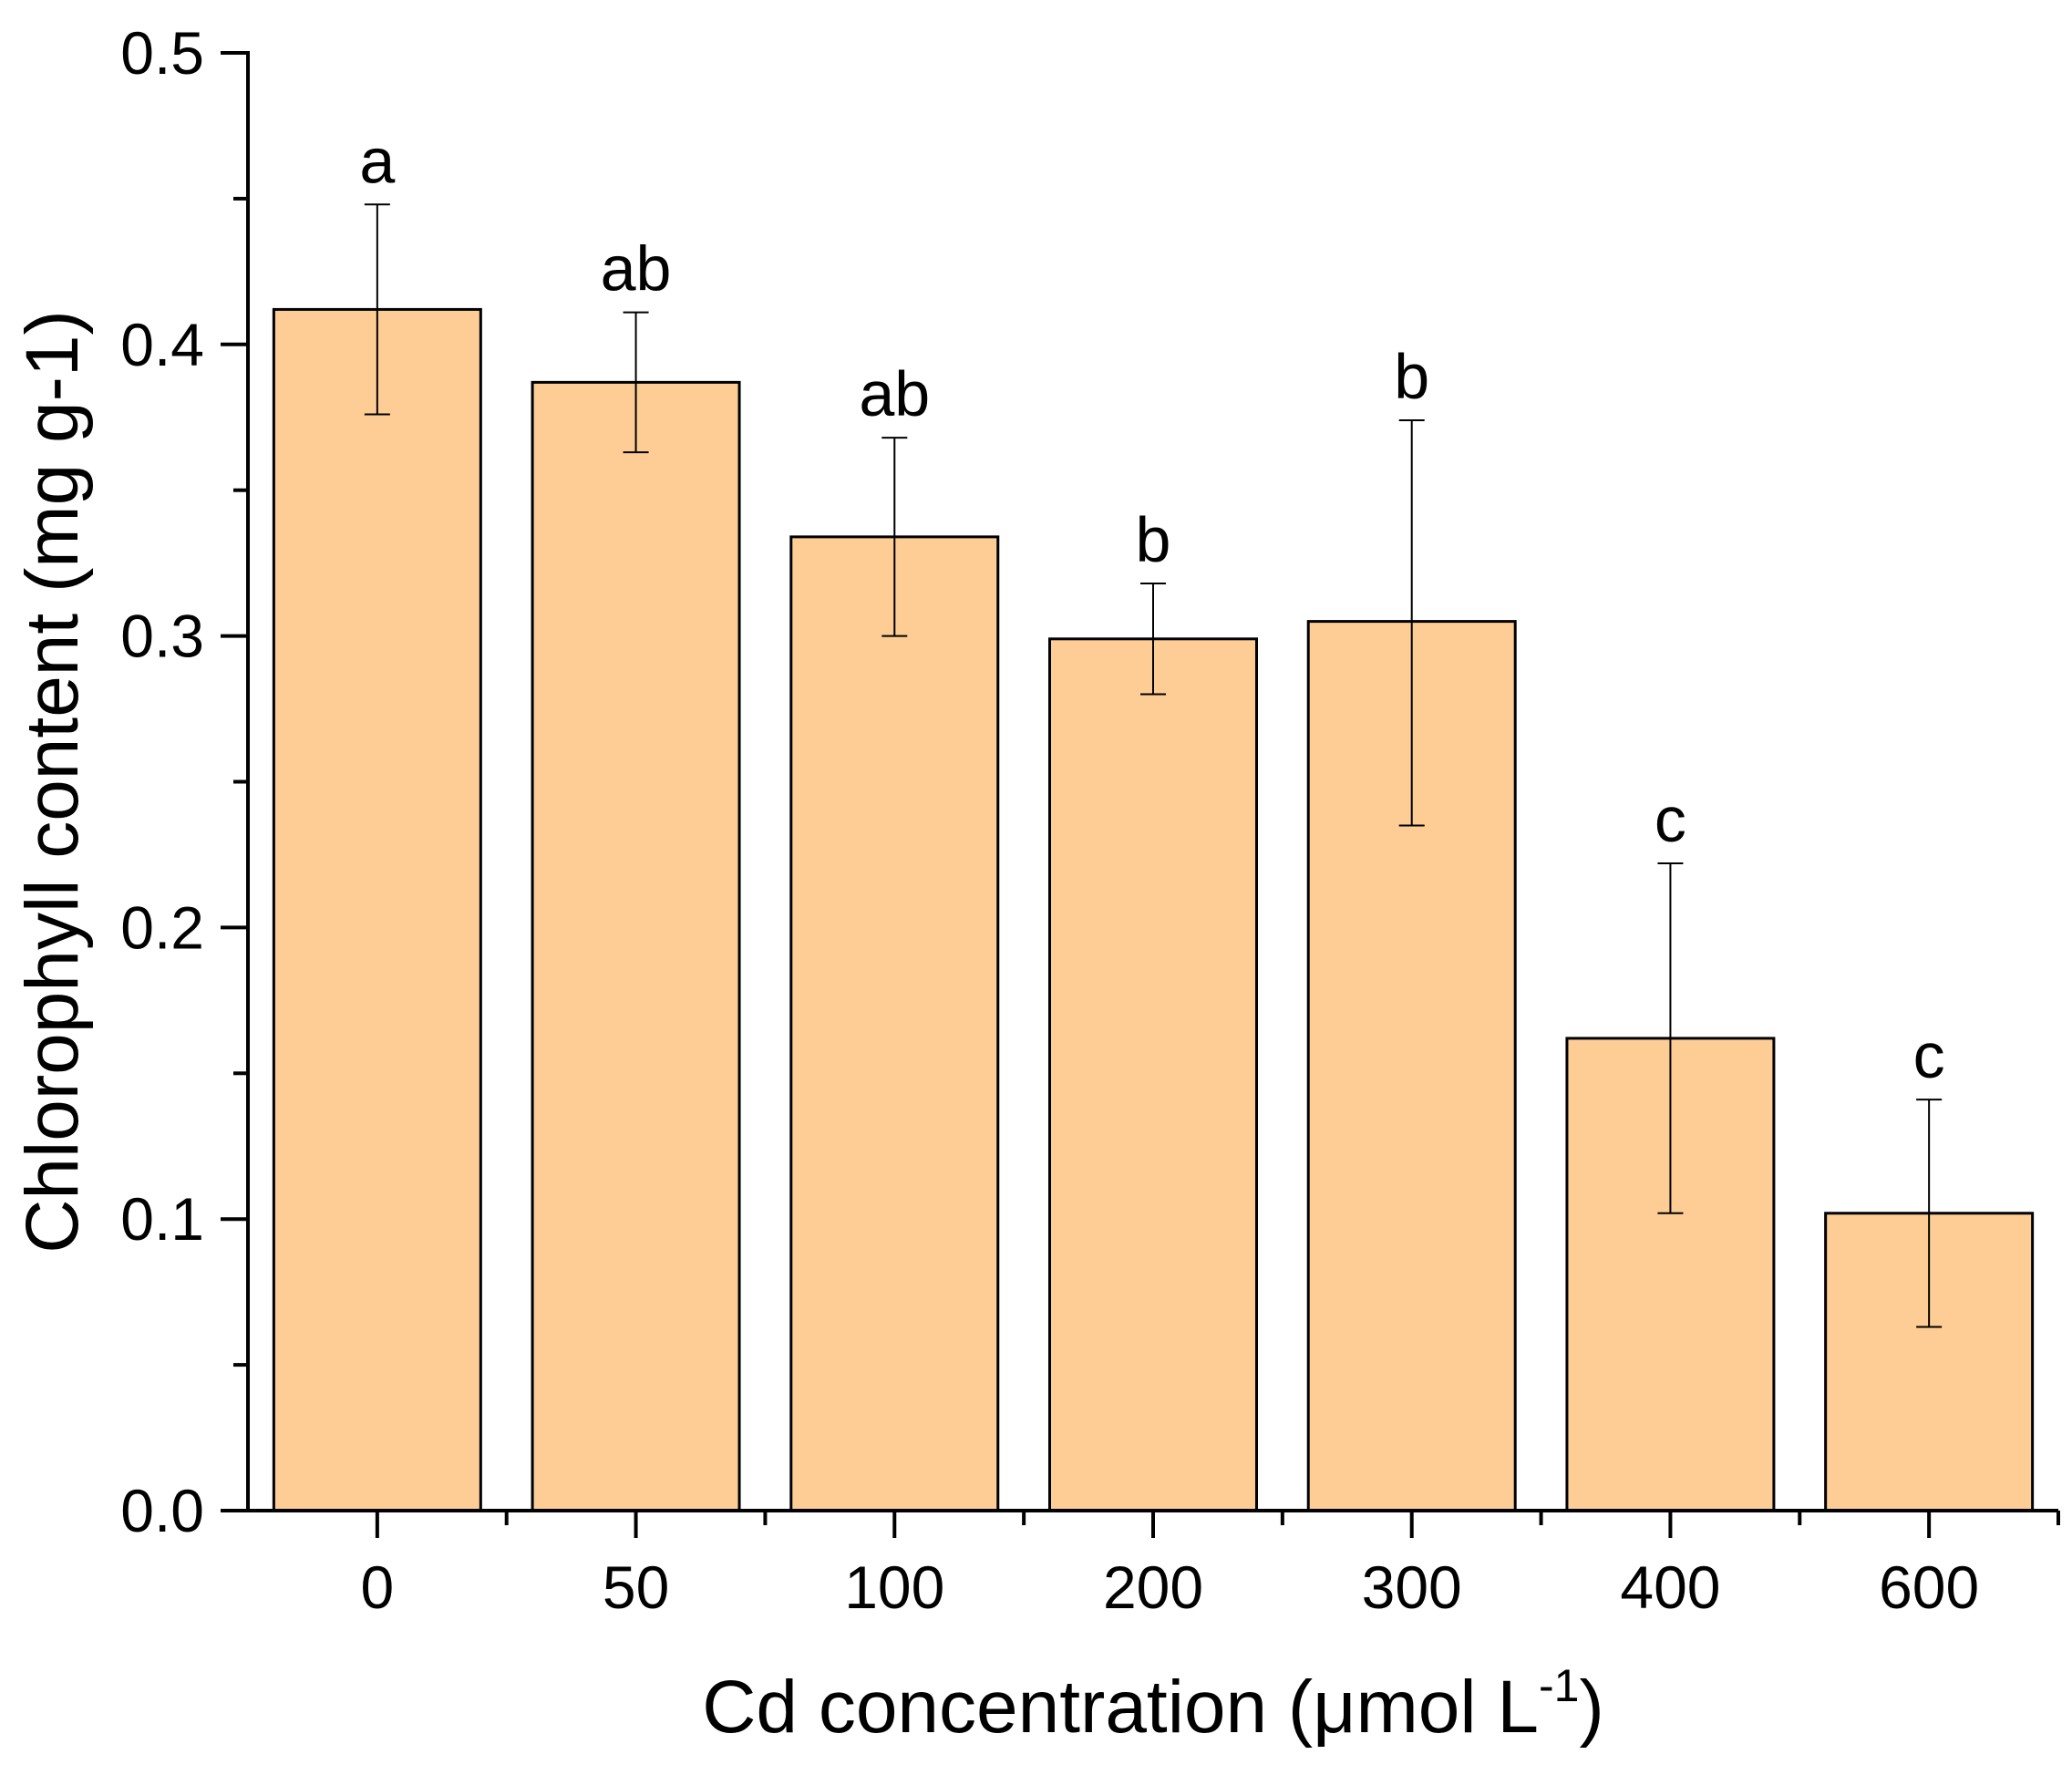  What do you see at coordinates (162, 927) in the screenshot?
I see `y-tick-label: 0.2` at bounding box center [162, 927].